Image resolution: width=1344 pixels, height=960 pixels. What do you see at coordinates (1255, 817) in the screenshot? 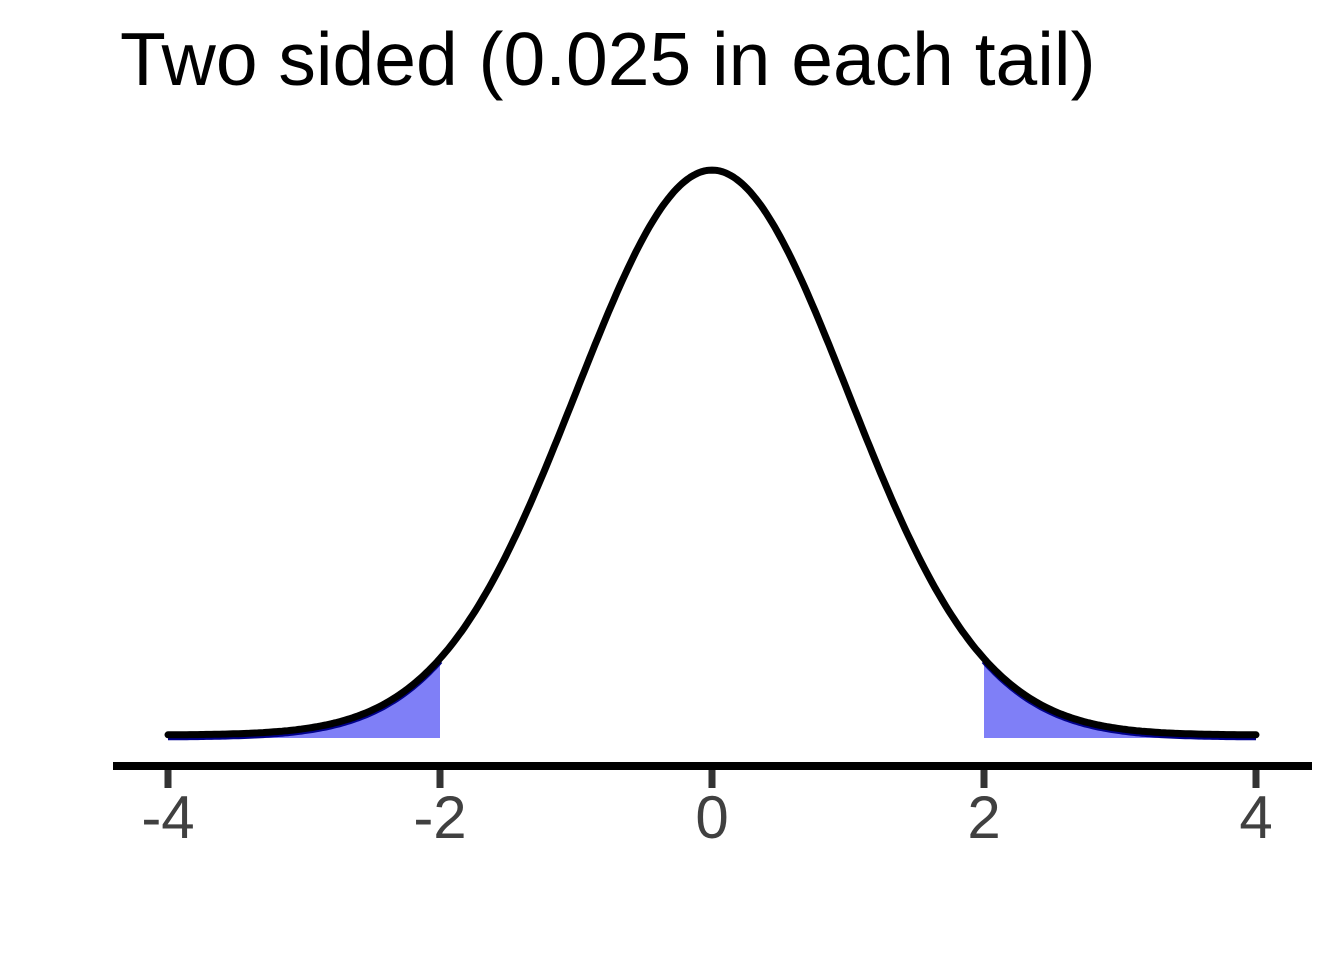
I see `x-tick-label: 4` at bounding box center [1255, 817].